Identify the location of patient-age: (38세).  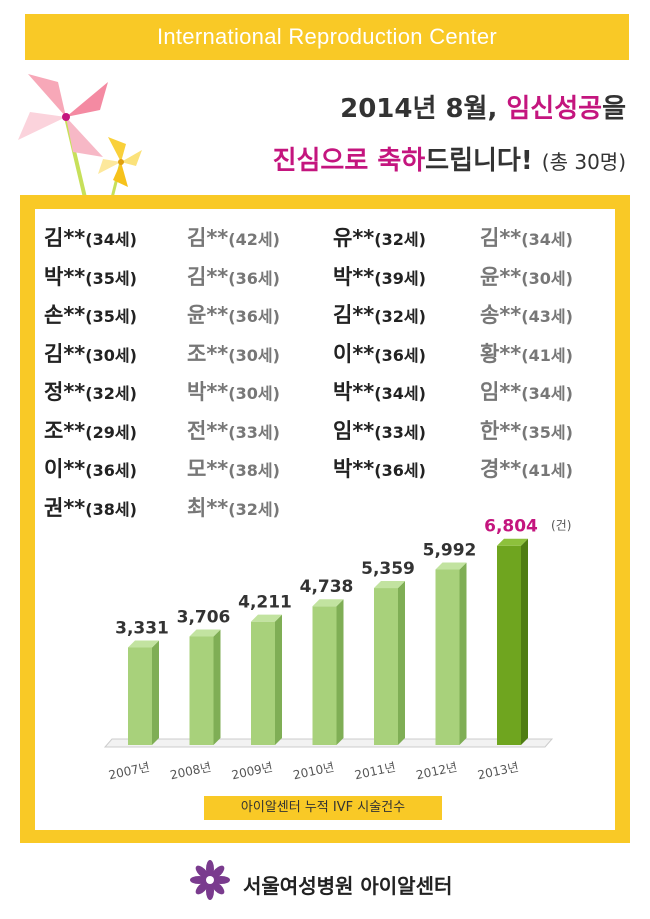
(111, 509).